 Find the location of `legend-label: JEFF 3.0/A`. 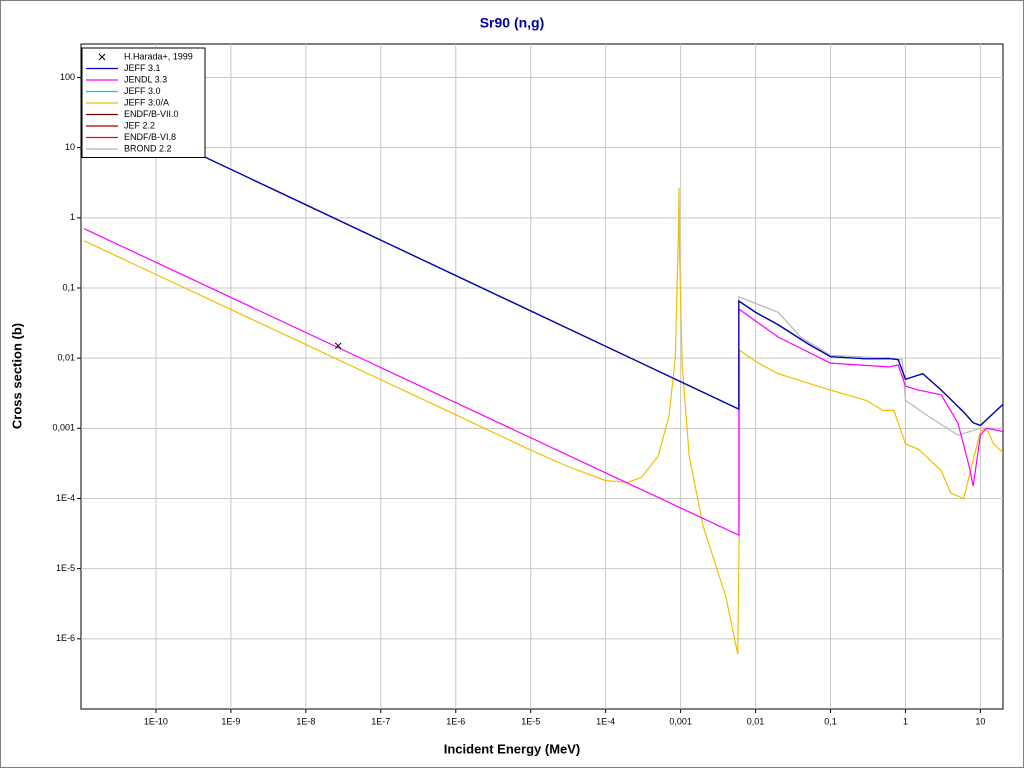

legend-label: JEFF 3.0/A is located at coordinates (146, 102).